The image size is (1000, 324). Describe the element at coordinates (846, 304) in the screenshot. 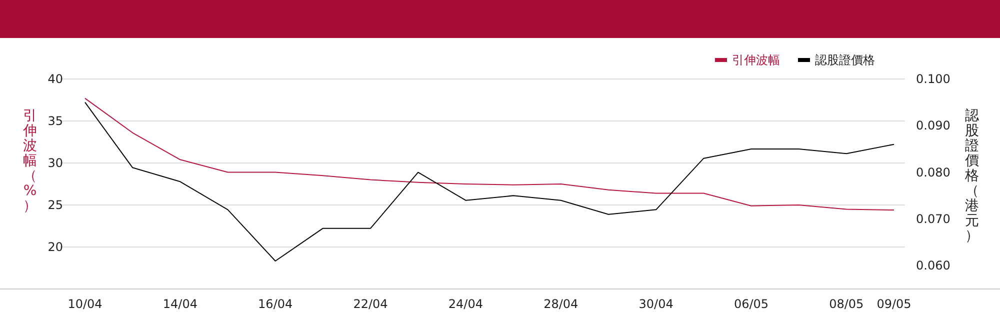

I see `x-tick-label: 08/05` at that location.